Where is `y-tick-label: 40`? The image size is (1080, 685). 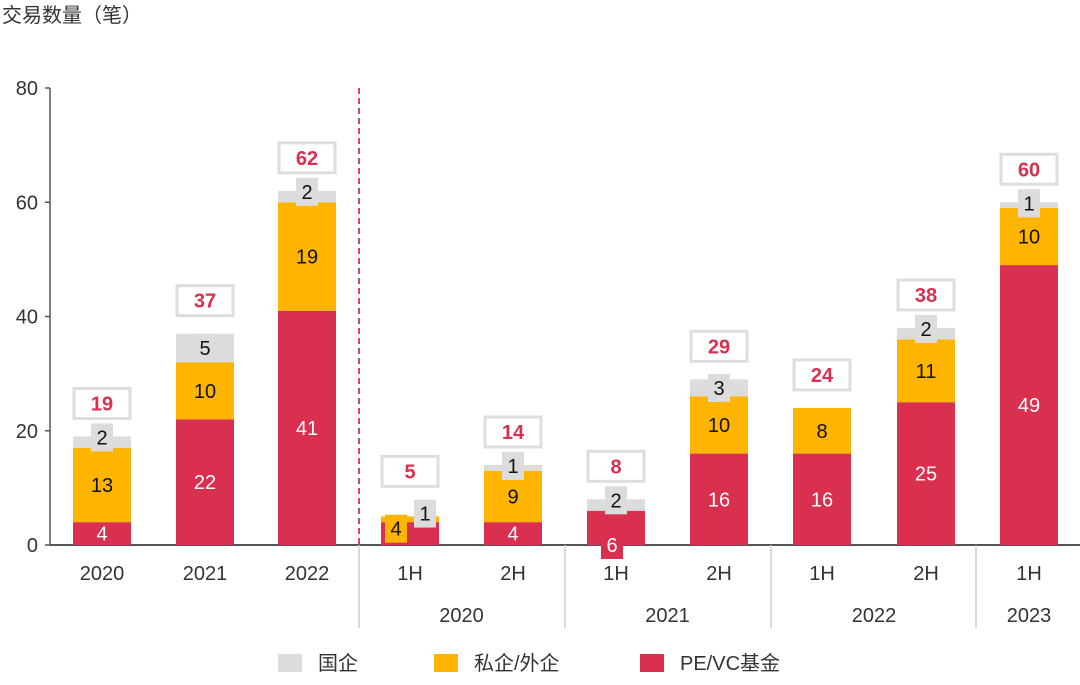
y-tick-label: 40 is located at coordinates (27, 318).